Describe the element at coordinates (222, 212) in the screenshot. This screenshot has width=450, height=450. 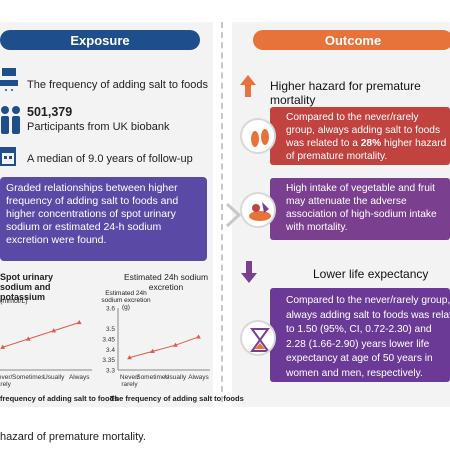
I see `panel-divider` at that location.